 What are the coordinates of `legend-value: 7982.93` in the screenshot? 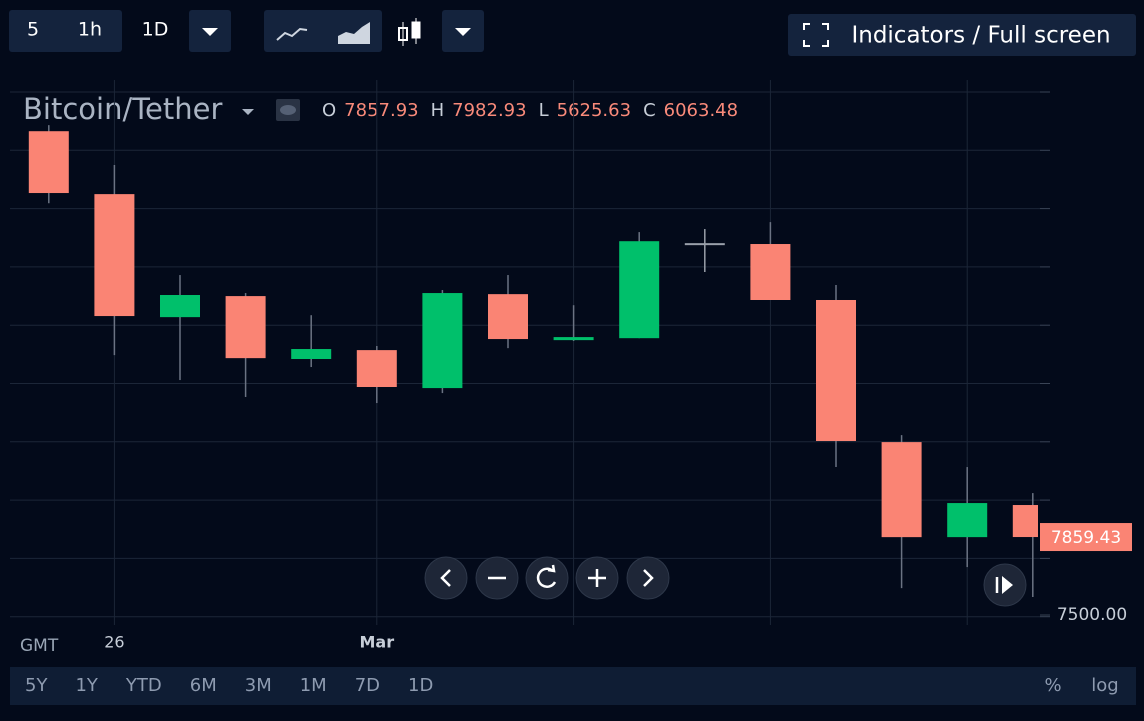 It's located at (489, 110).